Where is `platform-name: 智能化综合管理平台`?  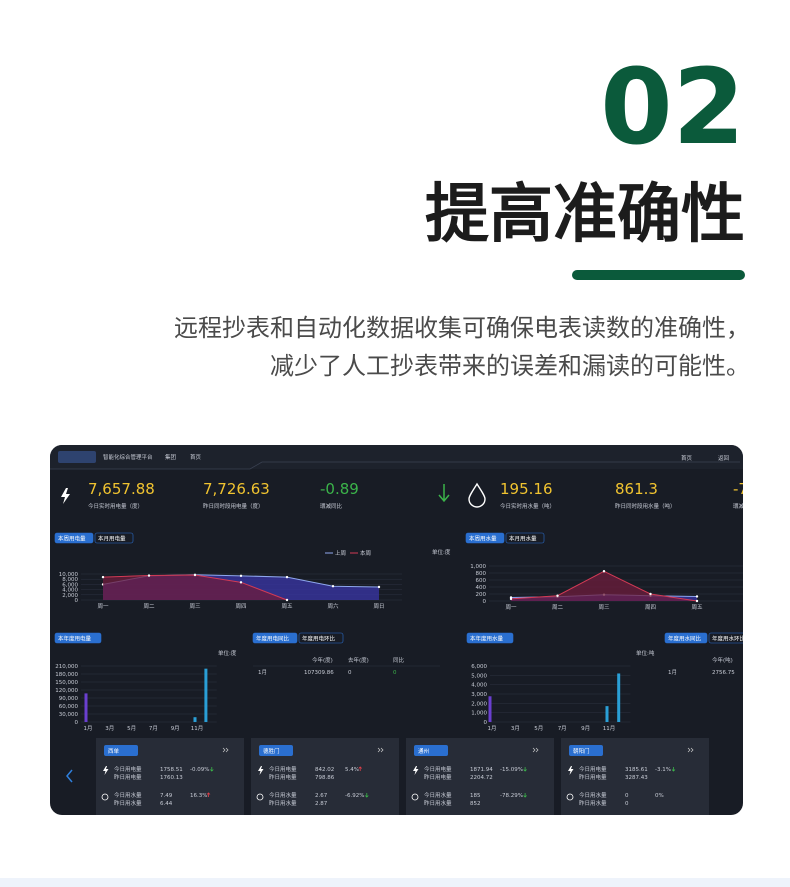
platform-name: 智能化综合管理平台 is located at coordinates (128, 457).